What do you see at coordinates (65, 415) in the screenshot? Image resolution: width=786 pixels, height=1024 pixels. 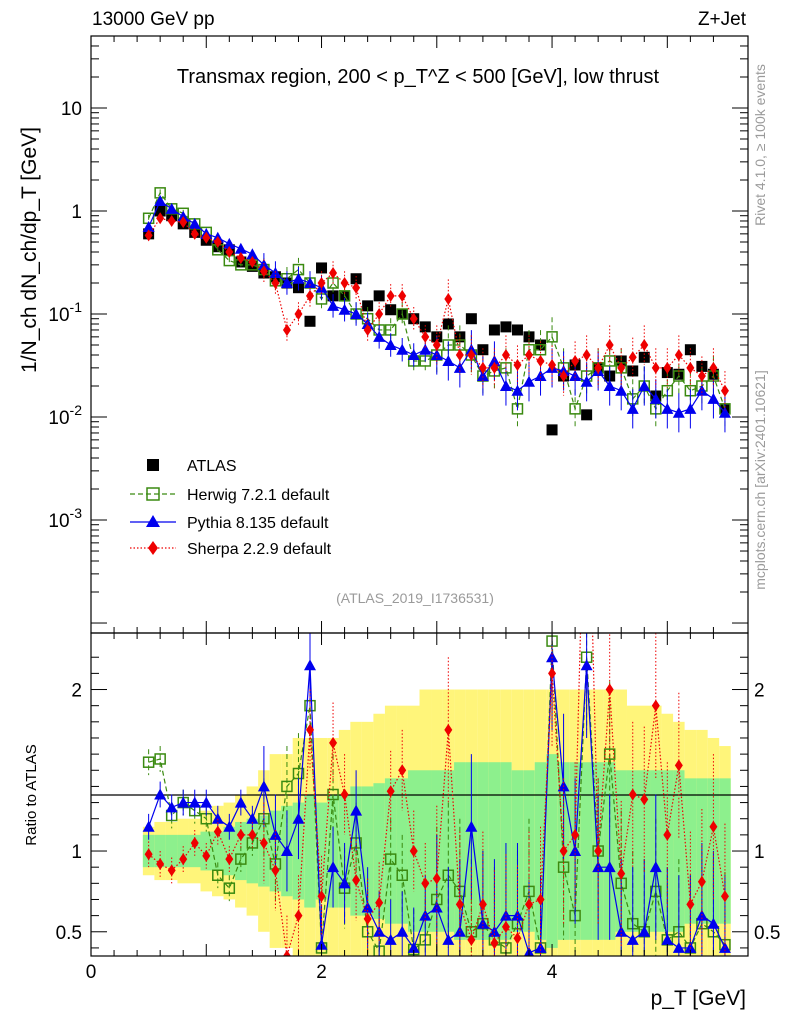 I see `main-ytick-label: 10-2` at bounding box center [65, 415].